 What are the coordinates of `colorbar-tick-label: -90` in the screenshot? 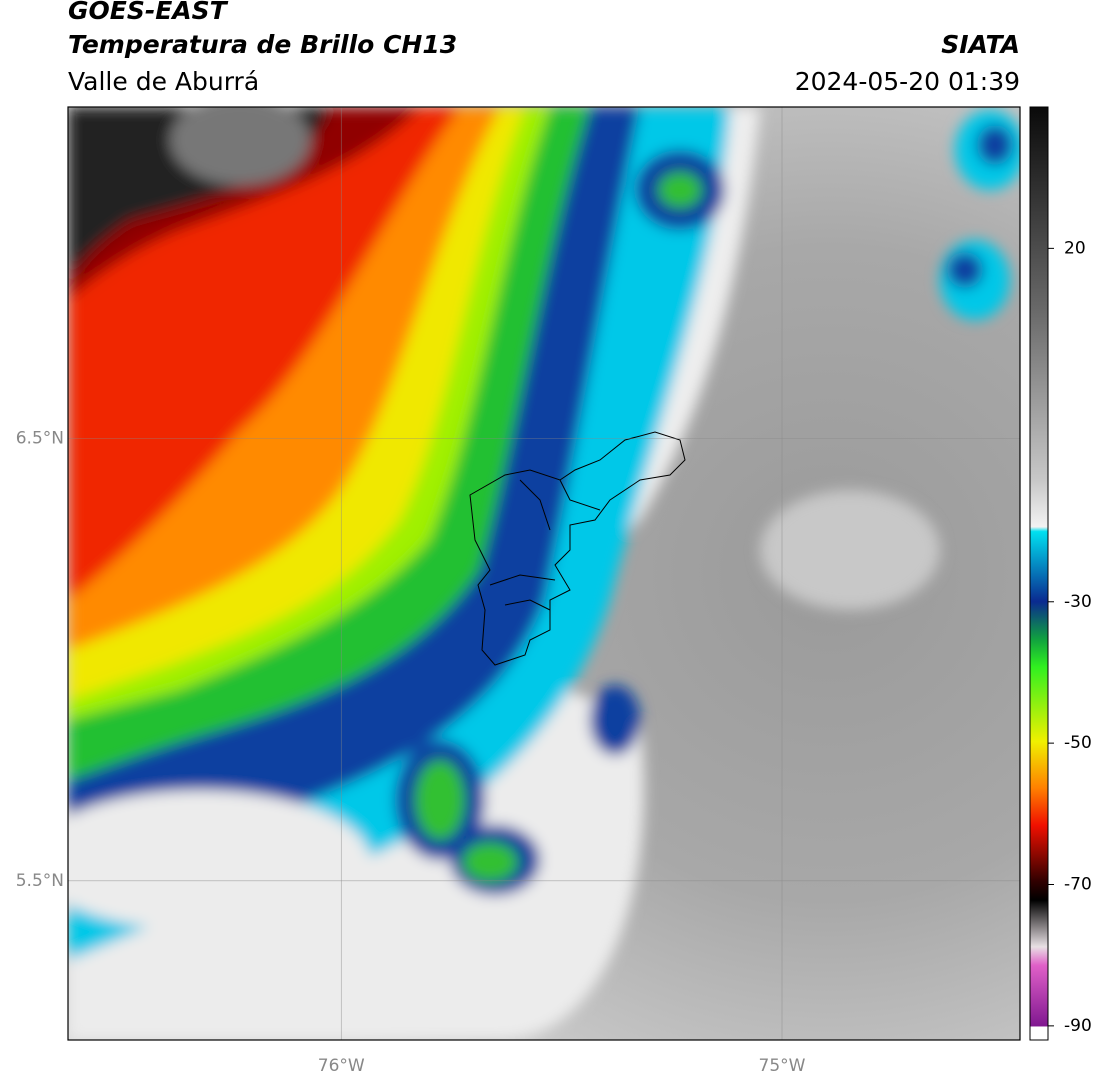 It's located at (1078, 1026).